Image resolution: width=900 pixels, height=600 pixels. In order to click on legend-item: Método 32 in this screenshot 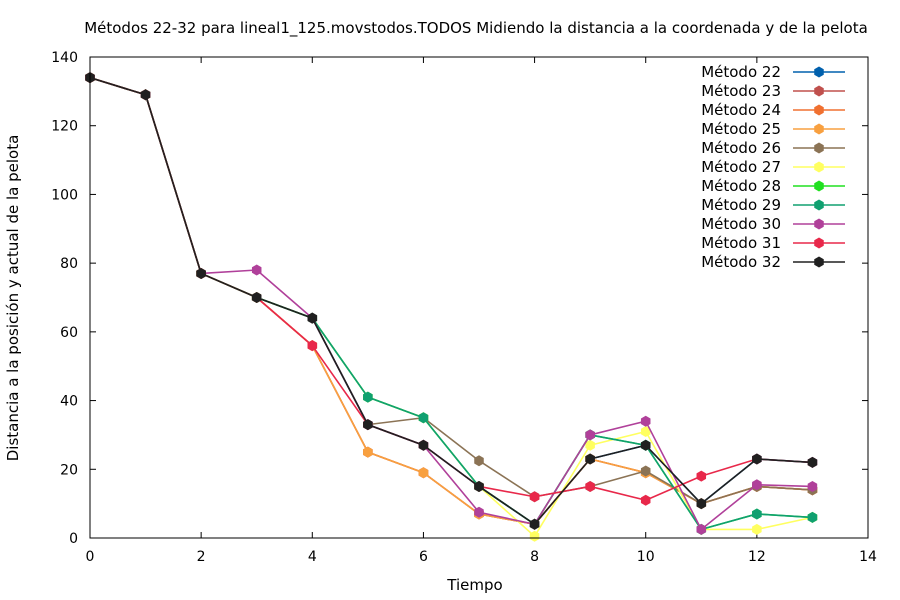, I will do `click(773, 262)`.